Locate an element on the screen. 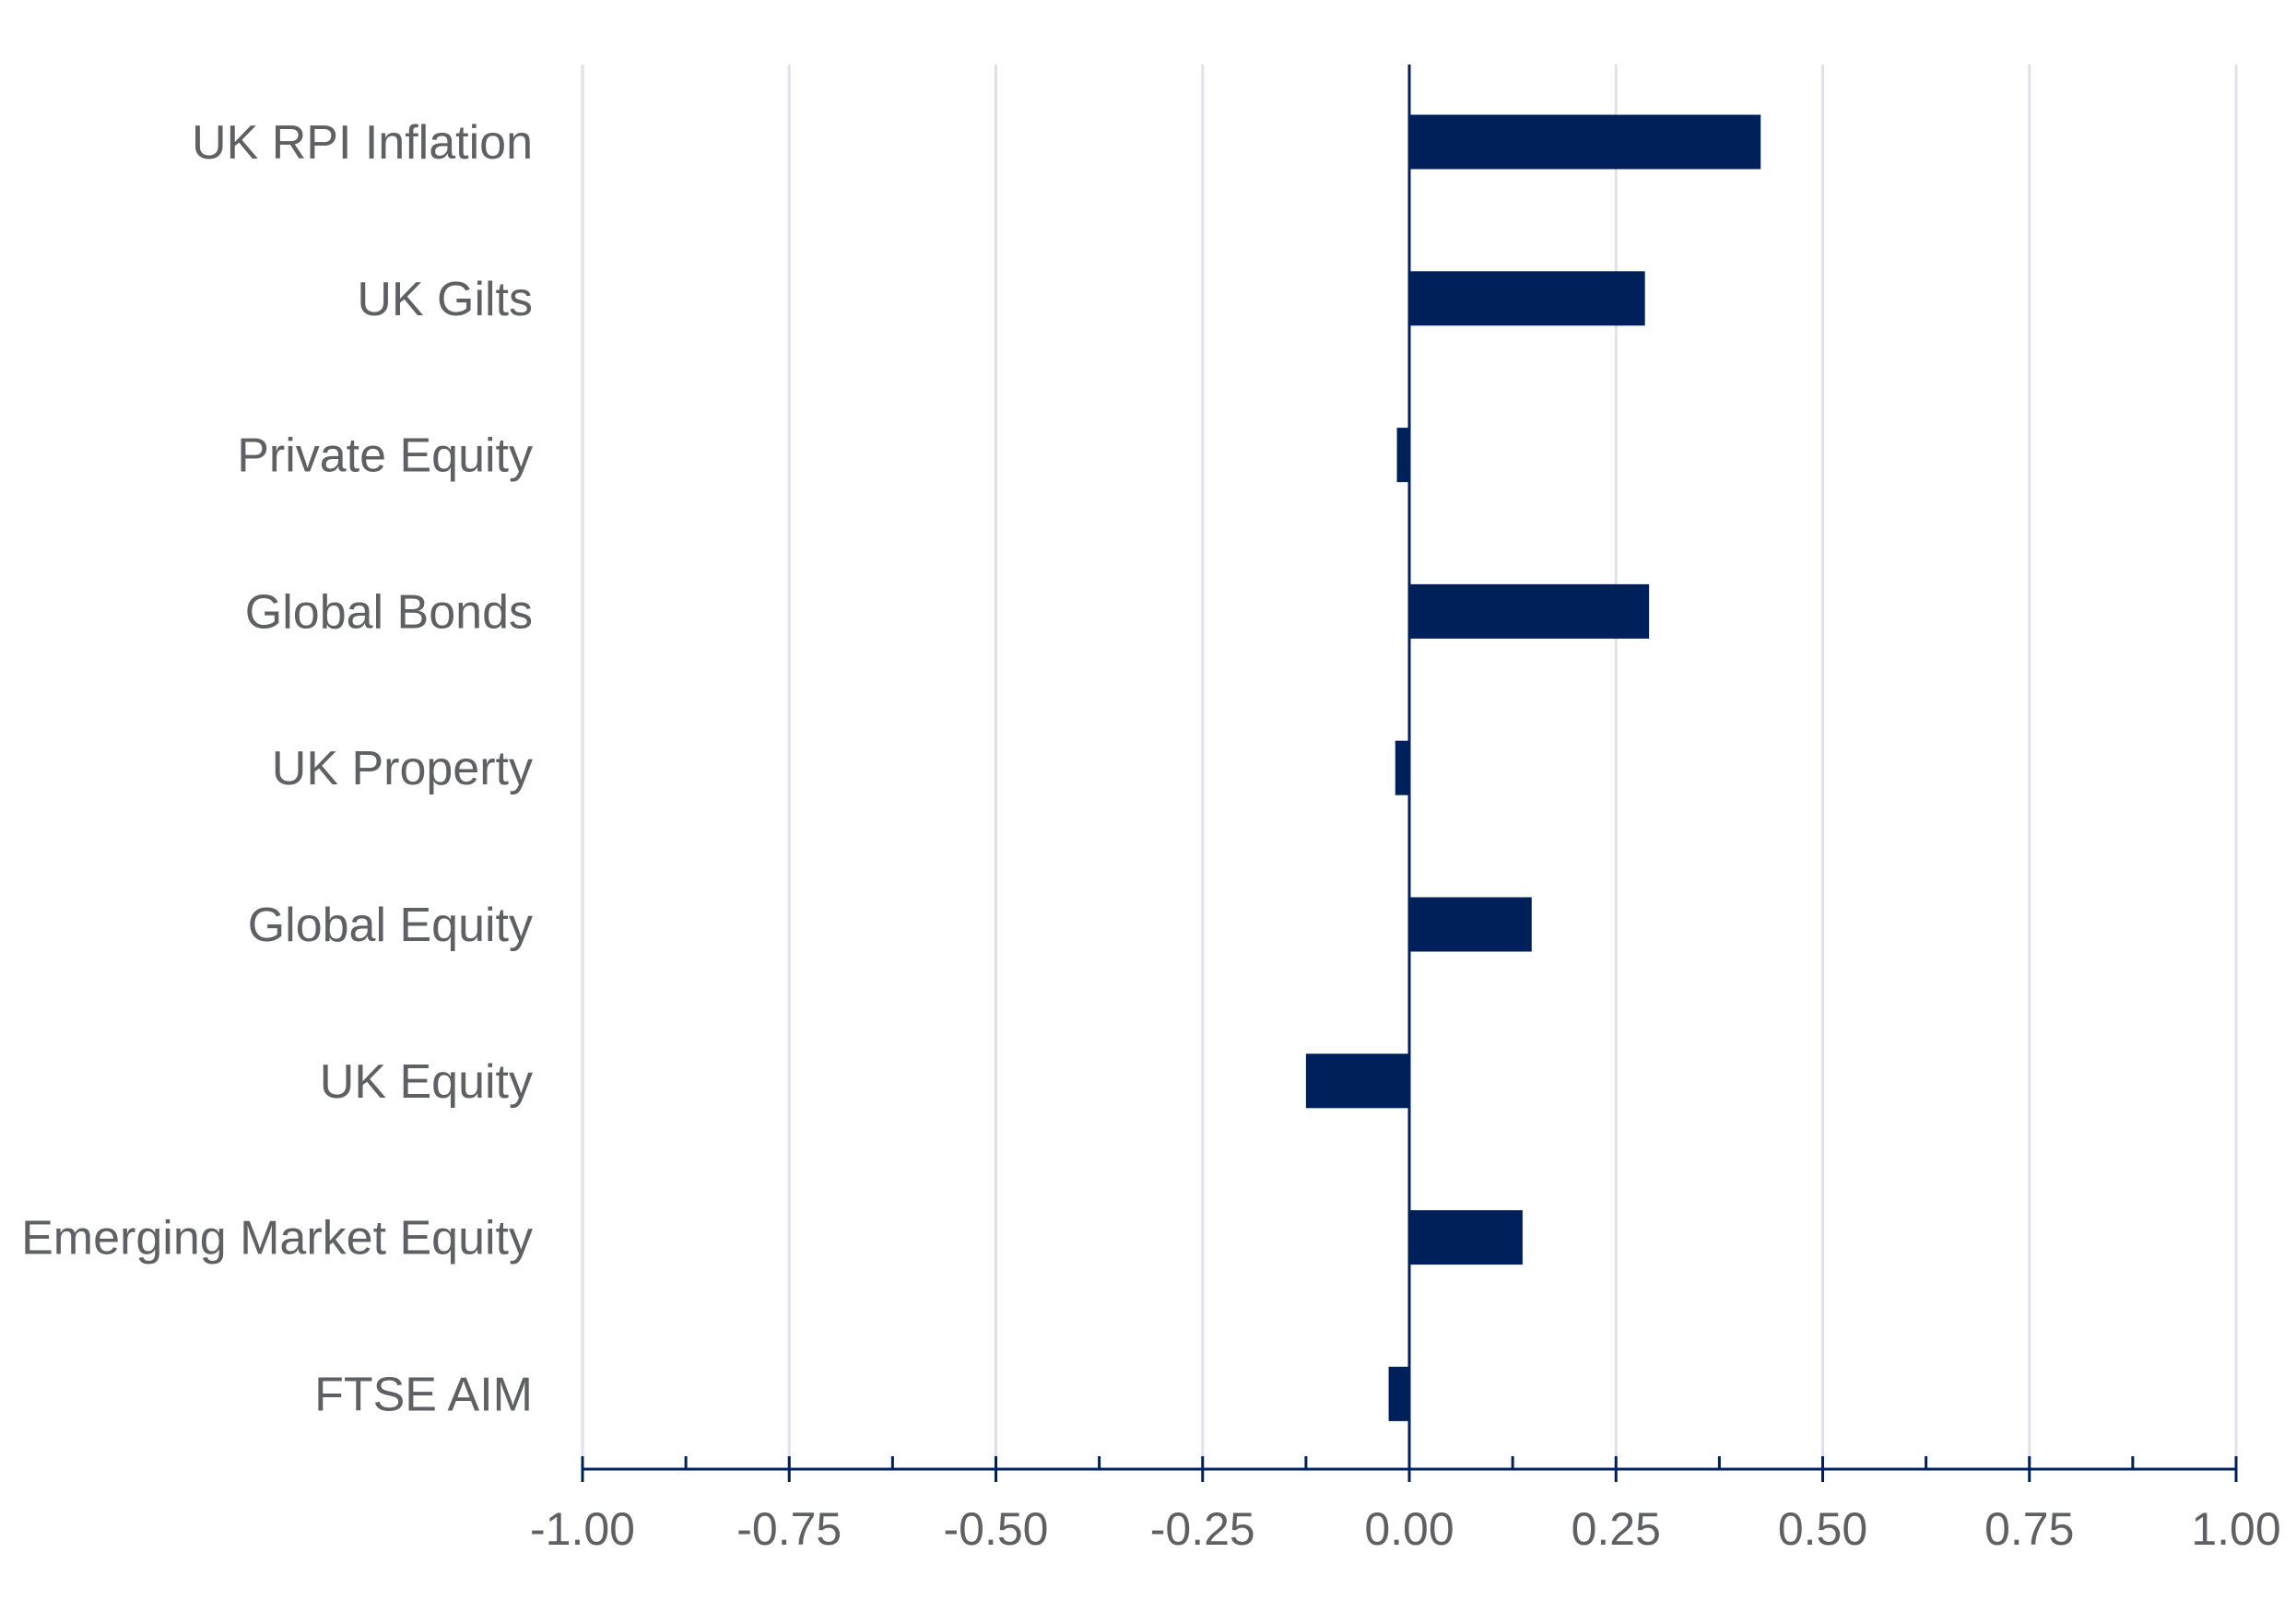 The height and width of the screenshot is (1600, 2296). category-label-2: Private Equity is located at coordinates (385, 456).